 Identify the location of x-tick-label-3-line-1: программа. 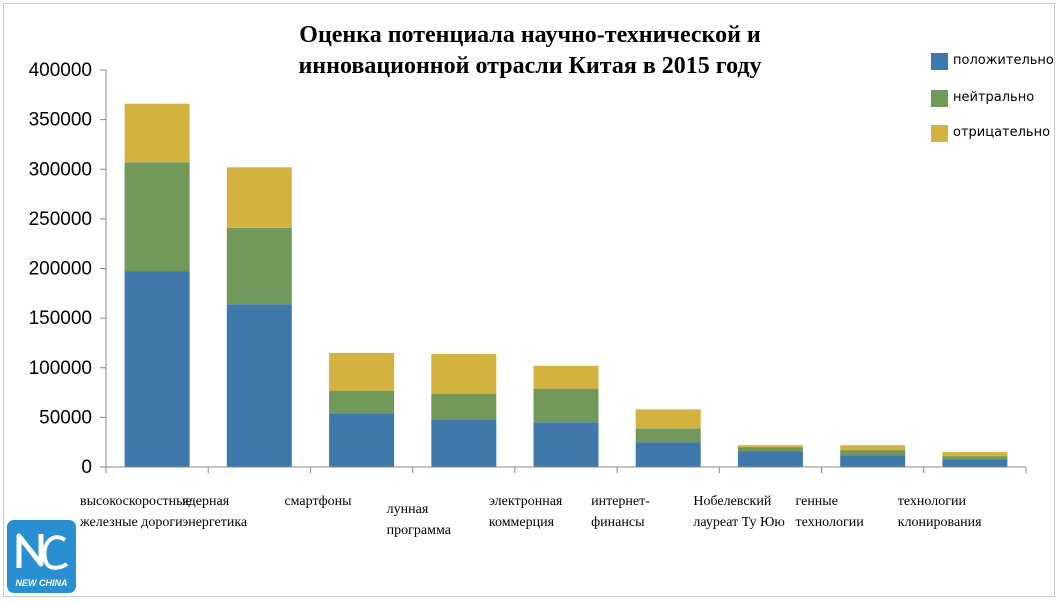
(418, 530).